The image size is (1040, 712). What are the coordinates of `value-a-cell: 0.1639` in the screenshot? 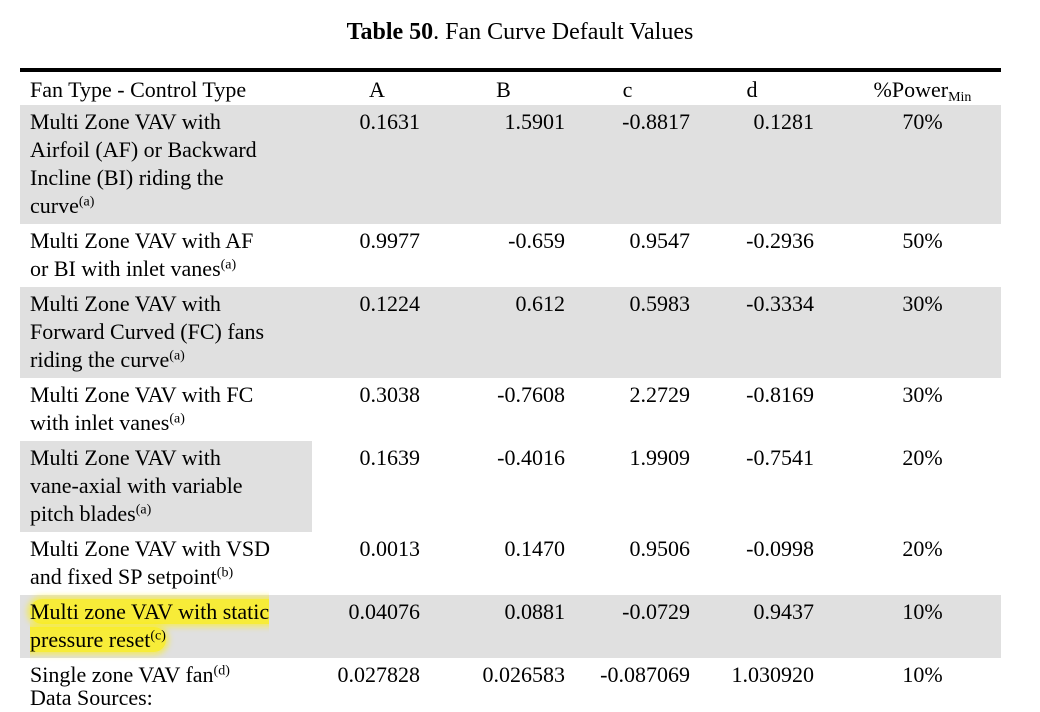 It's located at (390, 457).